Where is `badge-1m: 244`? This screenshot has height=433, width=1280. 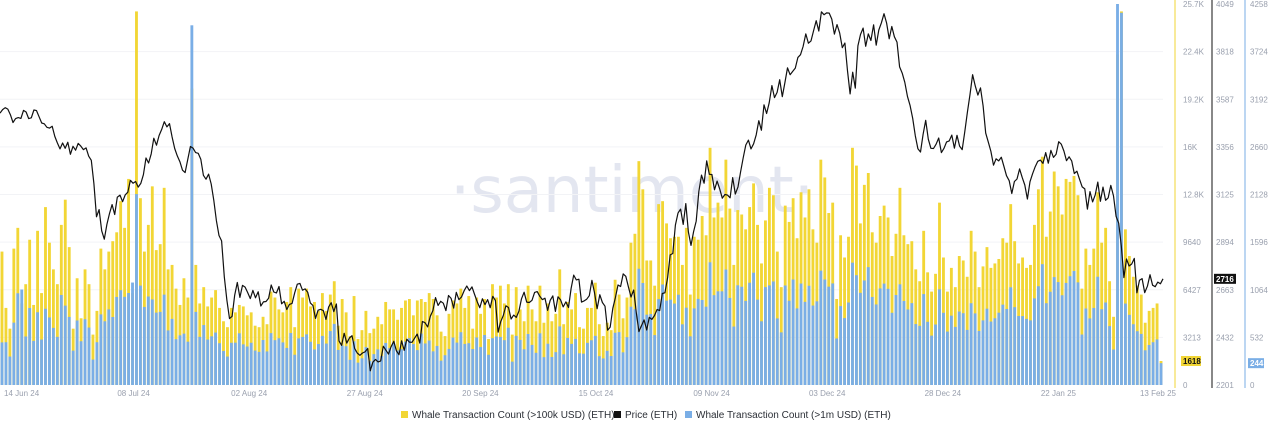
badge-1m: 244 is located at coordinates (1256, 363).